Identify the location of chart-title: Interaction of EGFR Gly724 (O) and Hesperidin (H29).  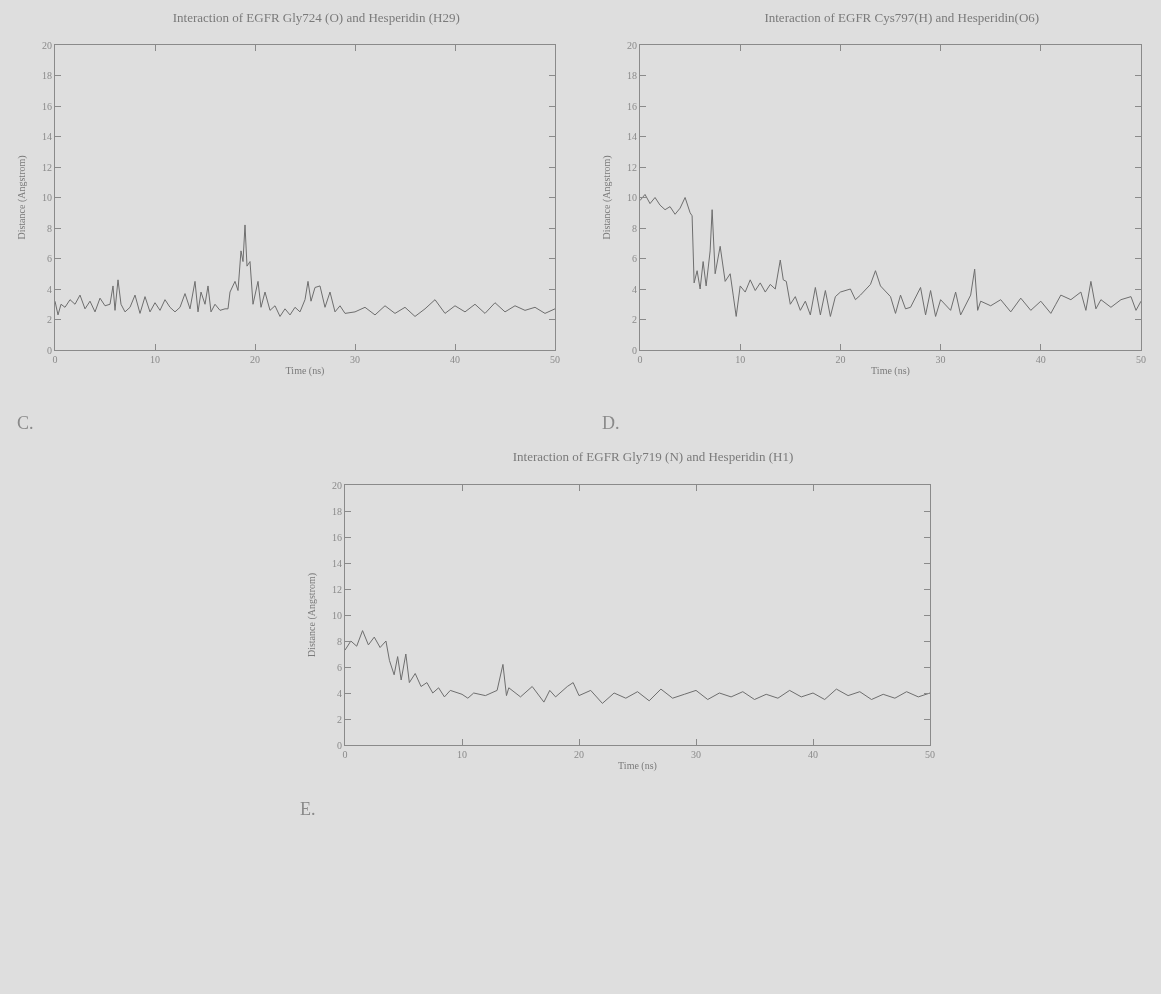
(316, 18).